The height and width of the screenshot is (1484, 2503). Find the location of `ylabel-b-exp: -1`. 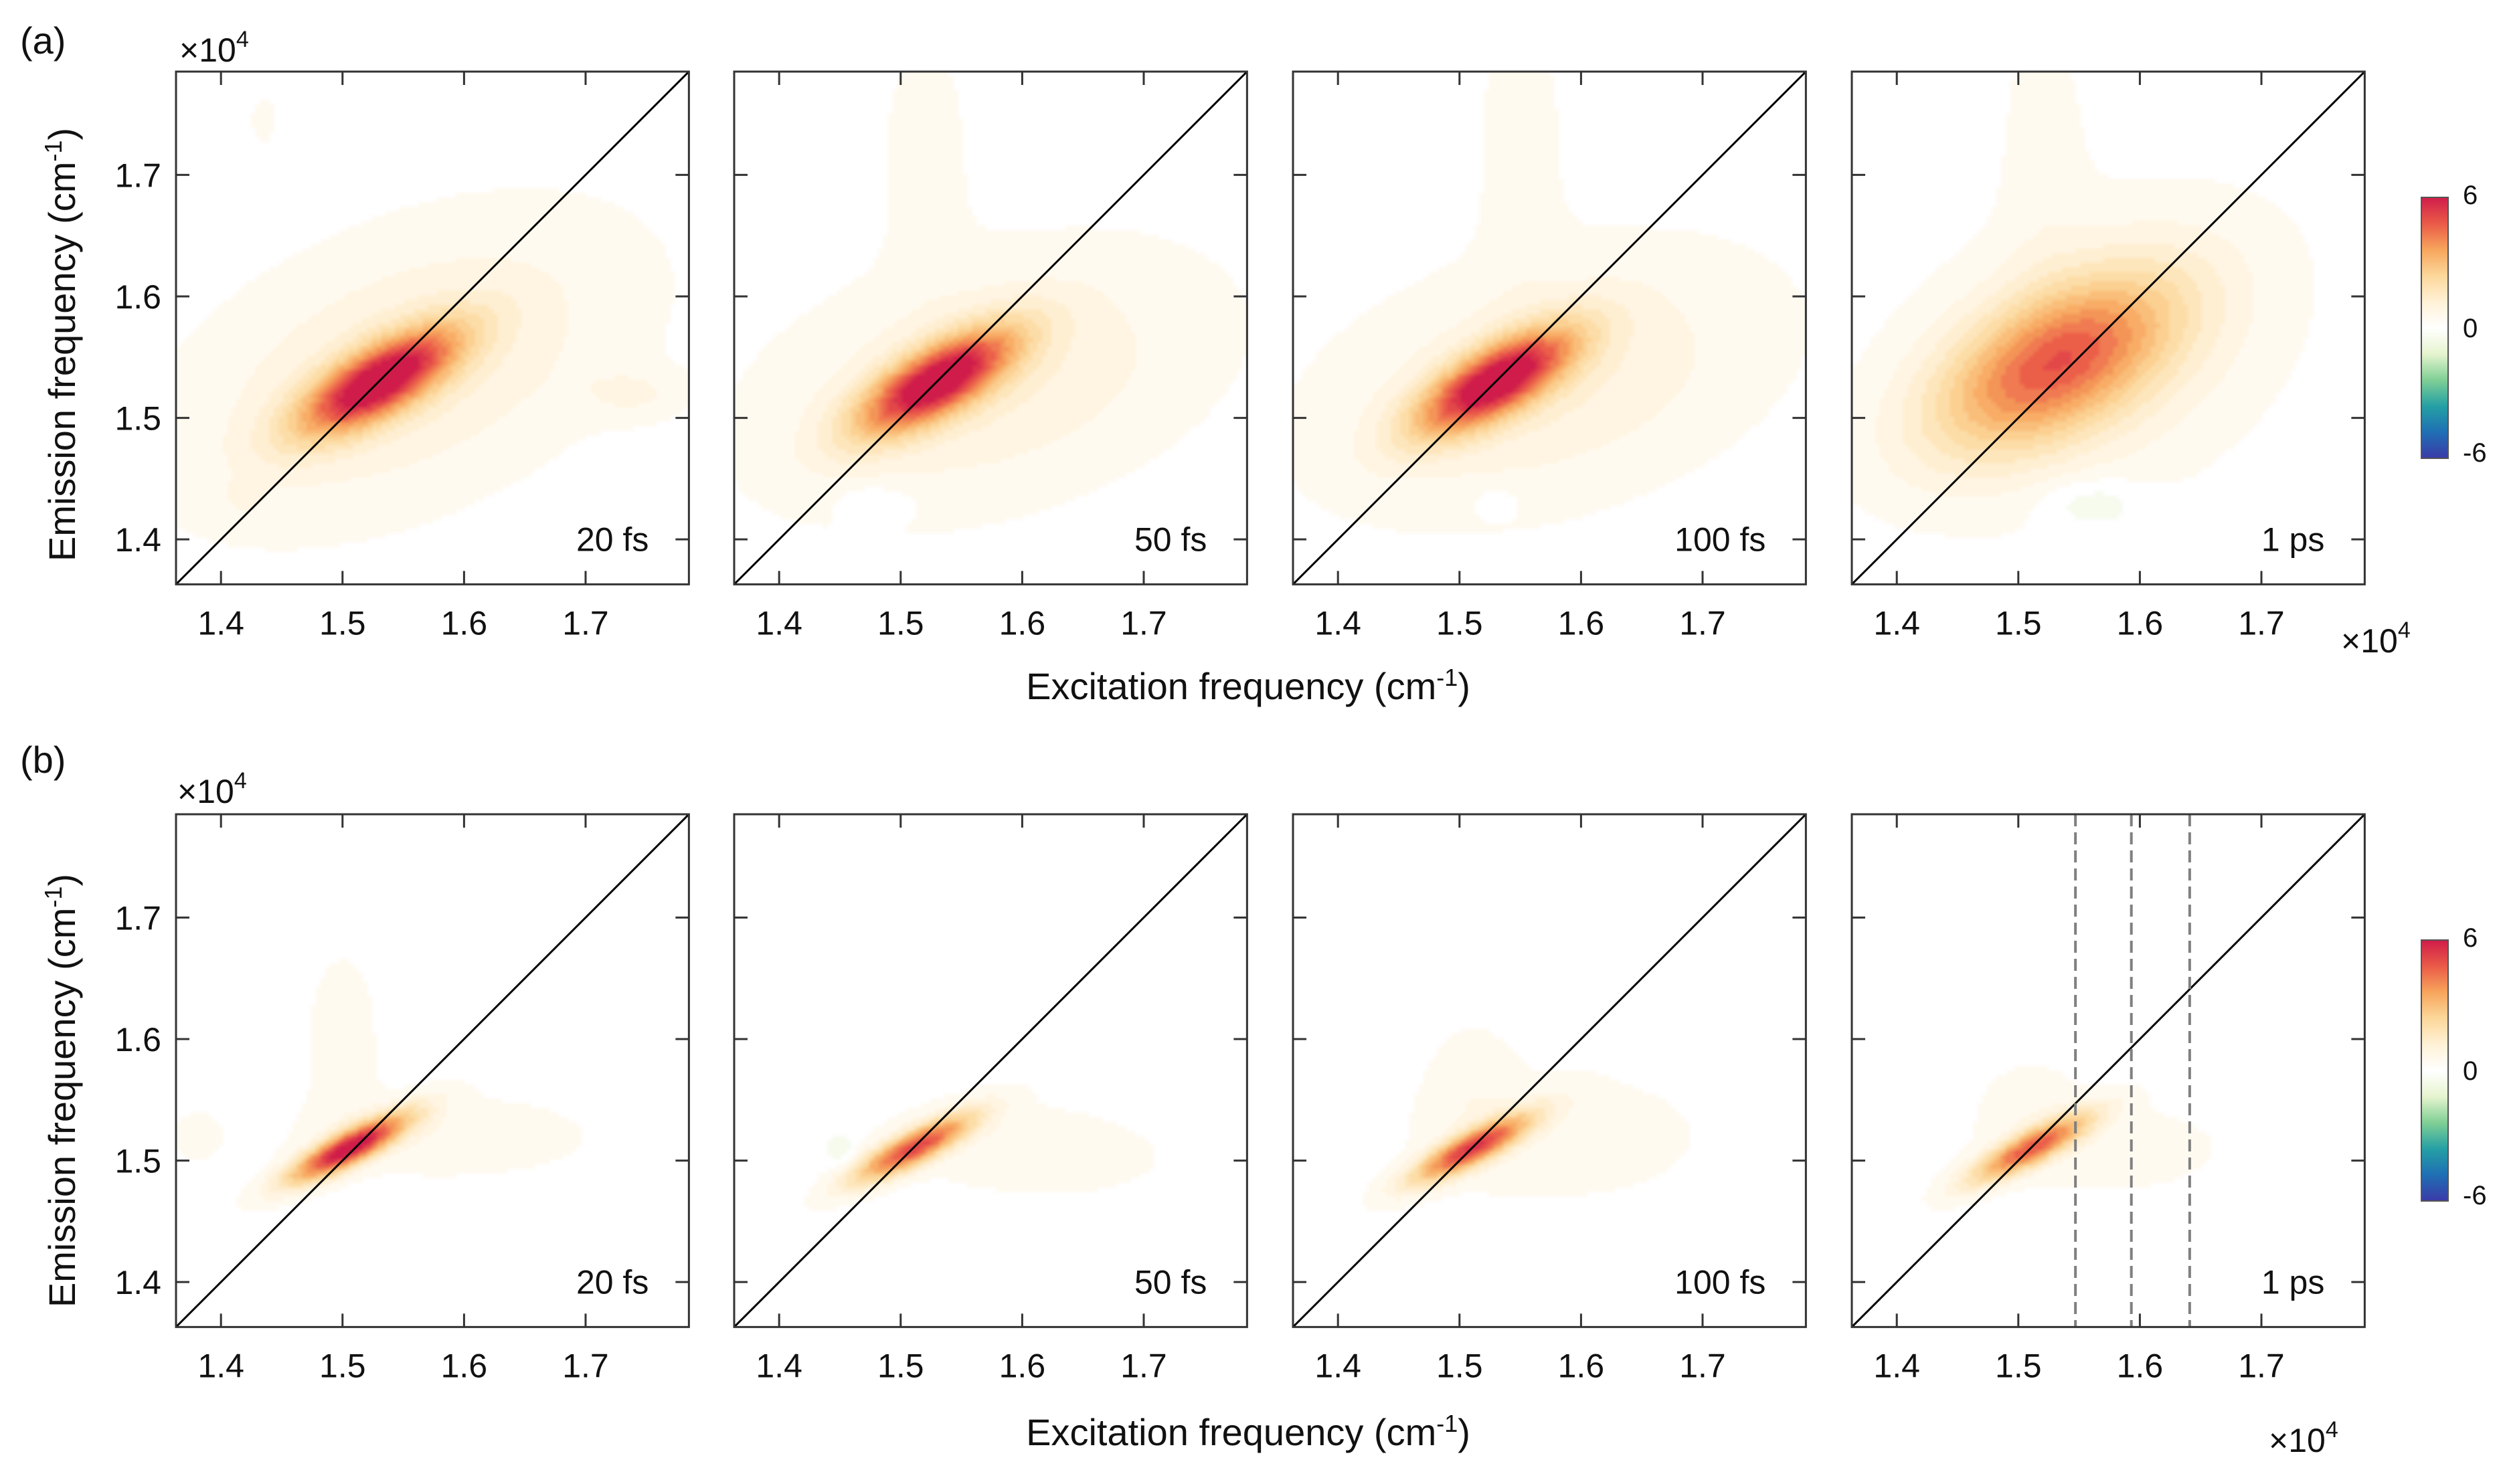

ylabel-b-exp: -1 is located at coordinates (53, 897).